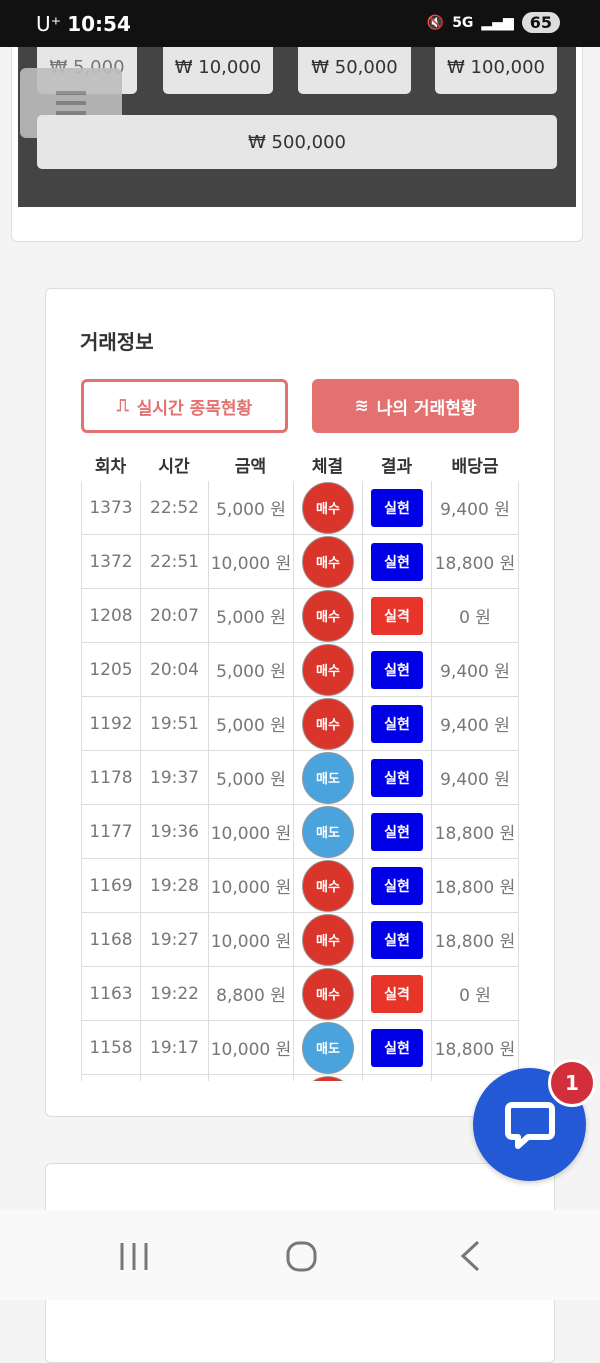  Describe the element at coordinates (71, 93) in the screenshot. I see `hamburger-icon` at that location.